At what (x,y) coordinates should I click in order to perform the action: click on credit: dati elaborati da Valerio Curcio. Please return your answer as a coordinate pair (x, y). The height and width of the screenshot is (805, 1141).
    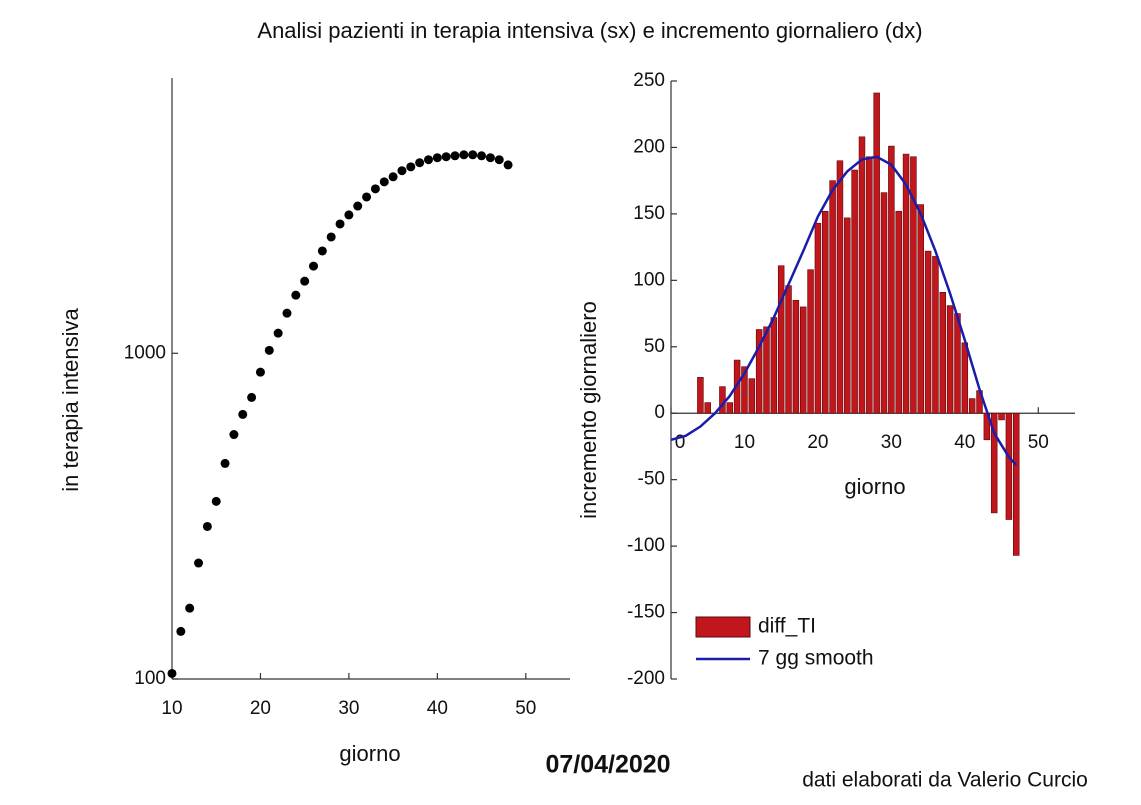
    Looking at the image, I should click on (945, 780).